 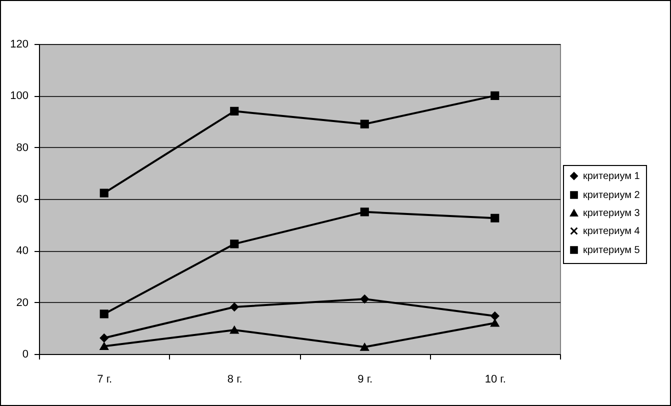 What do you see at coordinates (611, 213) in the screenshot?
I see `legend-label: критериум 3` at bounding box center [611, 213].